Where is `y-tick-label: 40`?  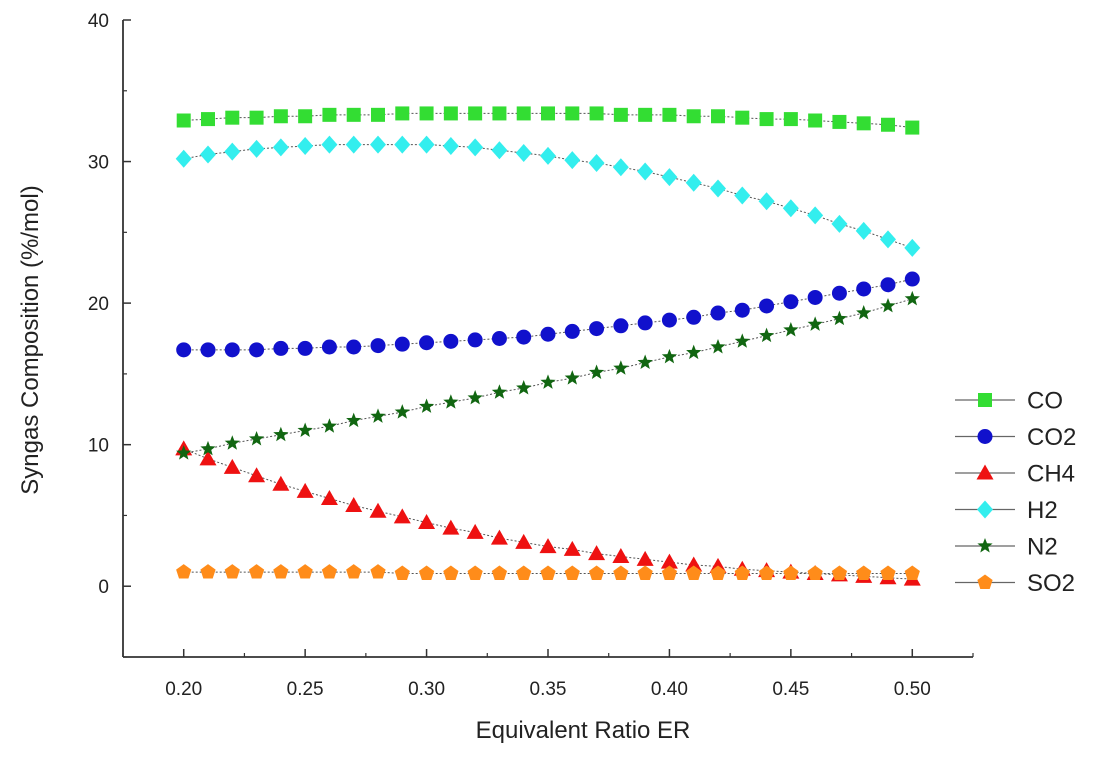 y-tick-label: 40 is located at coordinates (98, 21).